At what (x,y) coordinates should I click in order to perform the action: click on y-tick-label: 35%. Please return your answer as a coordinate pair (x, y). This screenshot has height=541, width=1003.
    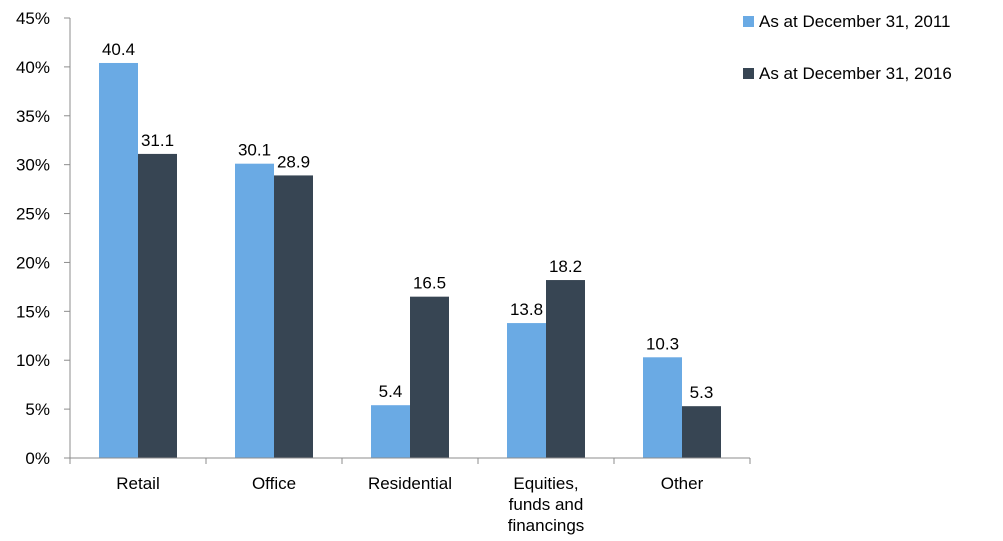
    Looking at the image, I should click on (33, 116).